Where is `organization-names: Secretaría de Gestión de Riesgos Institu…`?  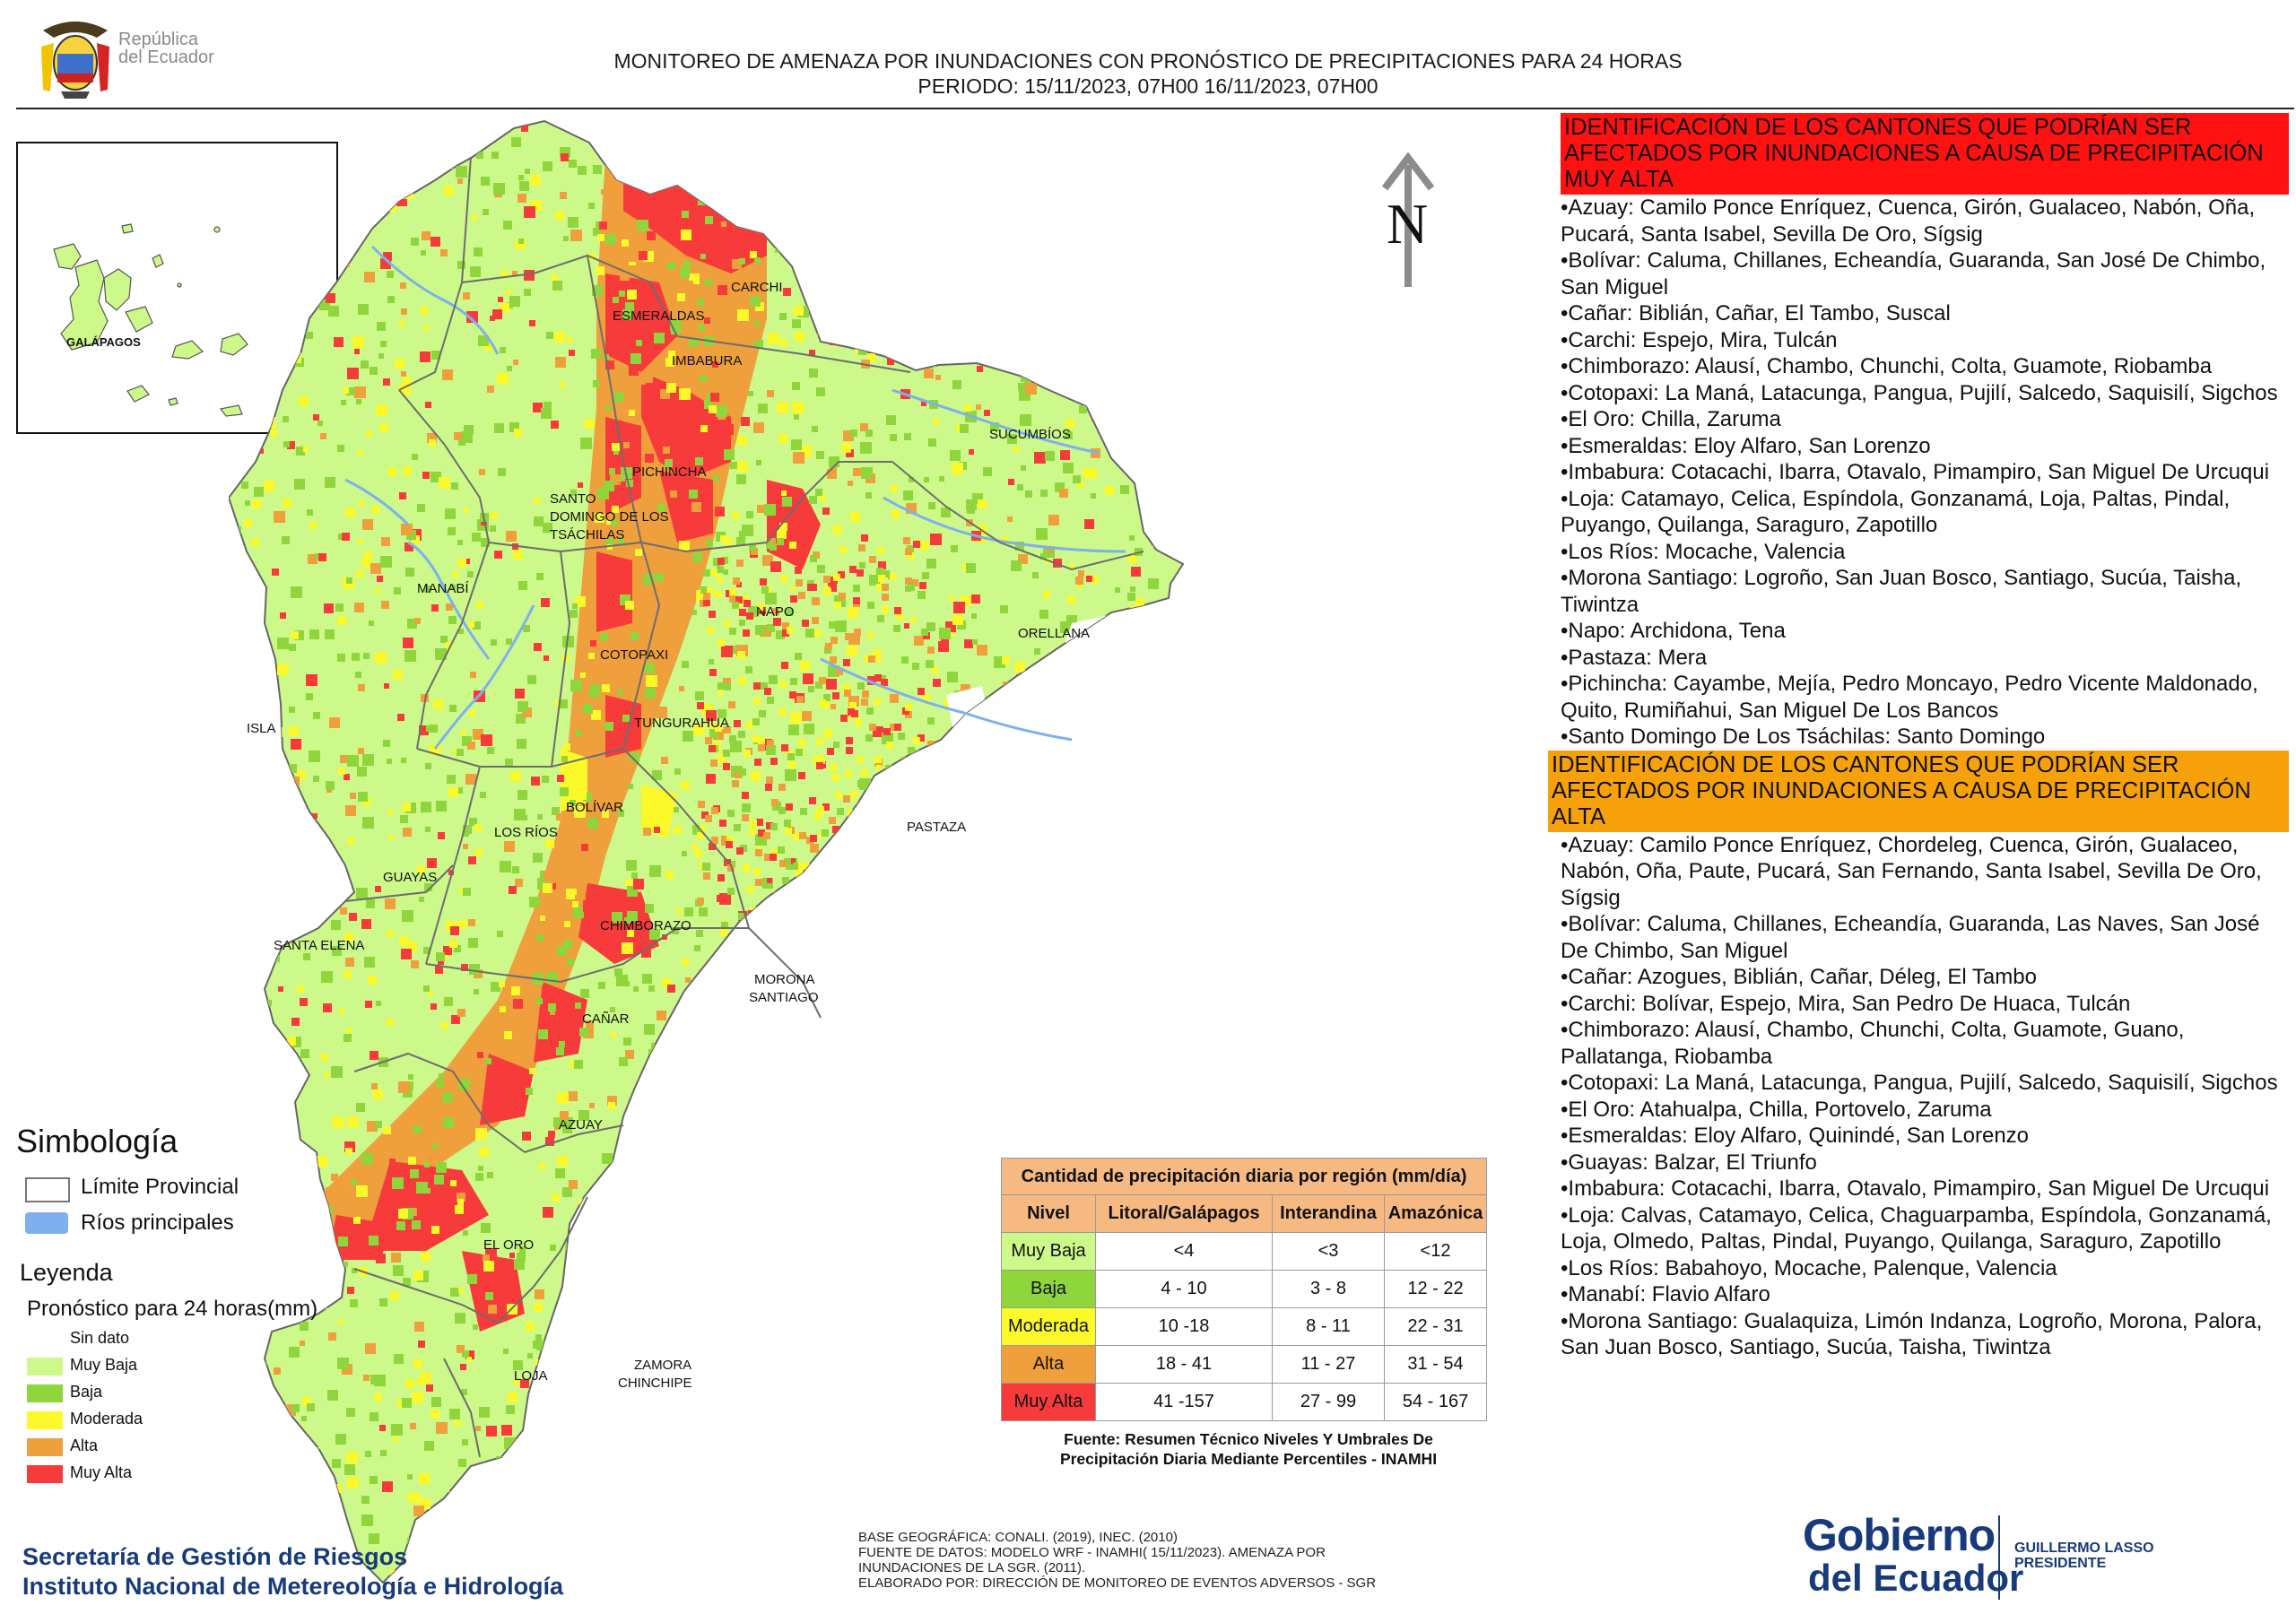 organization-names: Secretaría de Gestión de Riesgos Institu… is located at coordinates (293, 1571).